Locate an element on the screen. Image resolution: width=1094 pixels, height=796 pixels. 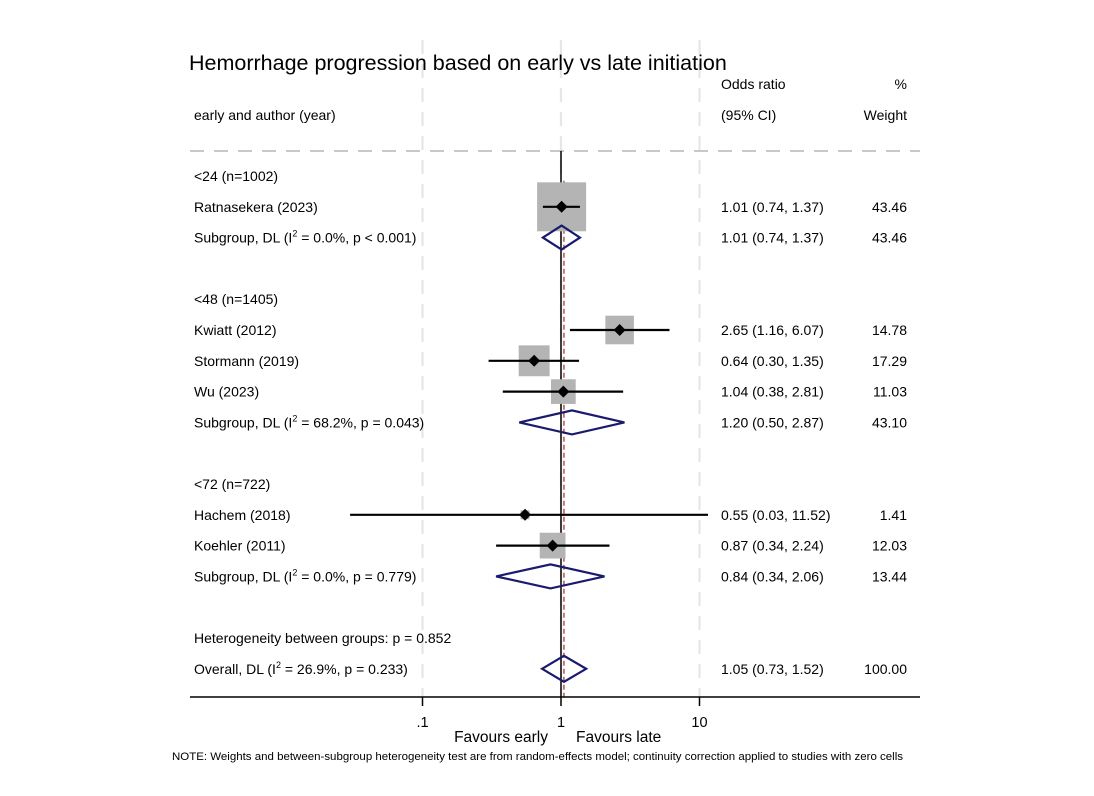
label-text: = 0.0%, p < 0.001) is located at coordinates (356, 238).